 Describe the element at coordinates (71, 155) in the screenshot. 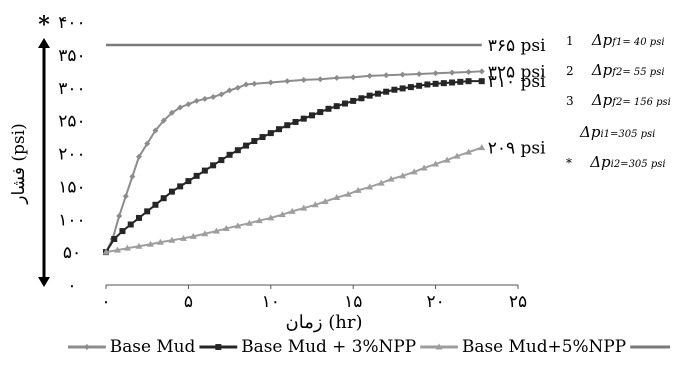

I see `y-tick-label: ۲۰۰` at that location.